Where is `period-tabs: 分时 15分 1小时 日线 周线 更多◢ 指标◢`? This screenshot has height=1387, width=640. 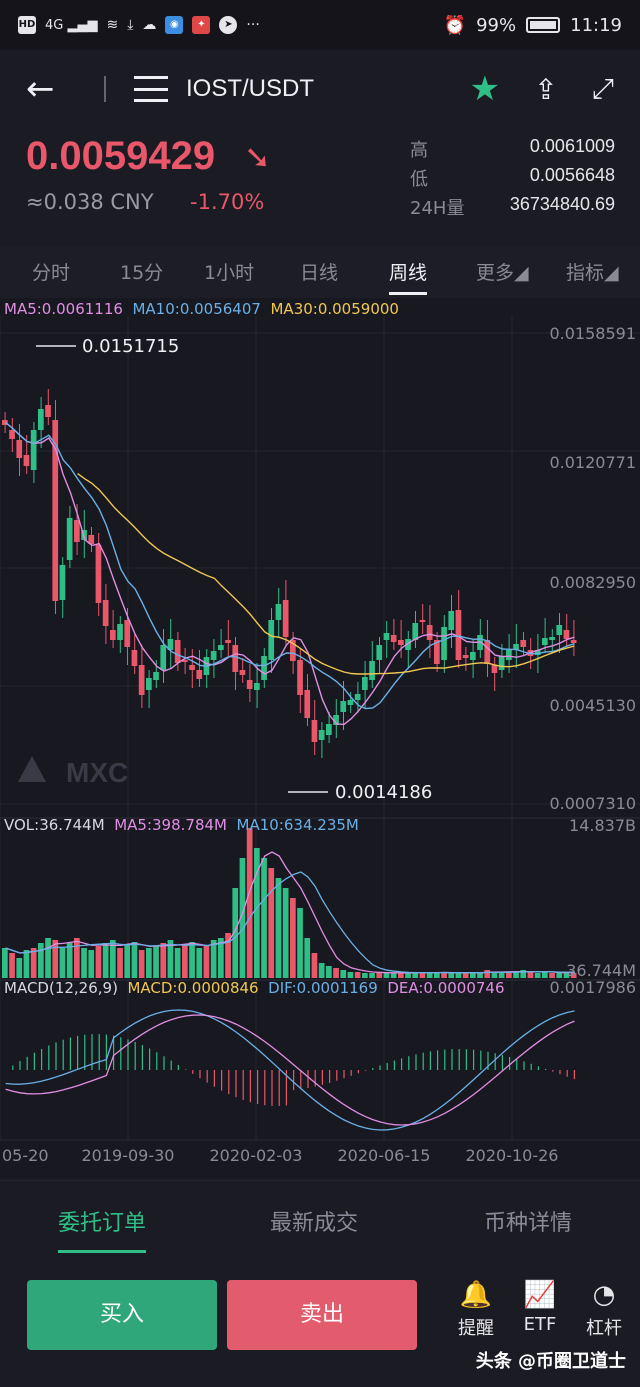
period-tabs: 分时 15分 1小时 日线 周线 更多◢ 指标◢ is located at coordinates (320, 272).